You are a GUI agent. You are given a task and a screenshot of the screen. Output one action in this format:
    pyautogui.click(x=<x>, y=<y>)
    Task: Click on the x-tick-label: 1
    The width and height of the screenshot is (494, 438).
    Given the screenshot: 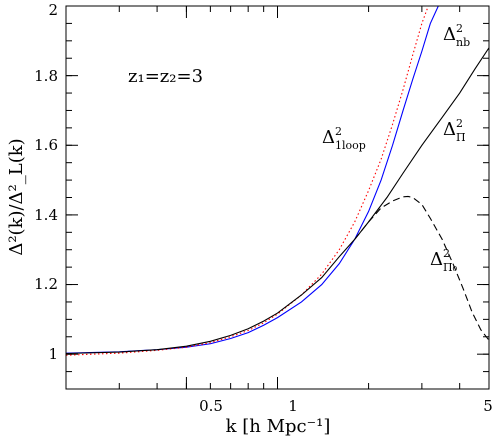 What is the action you would take?
    pyautogui.click(x=293, y=406)
    